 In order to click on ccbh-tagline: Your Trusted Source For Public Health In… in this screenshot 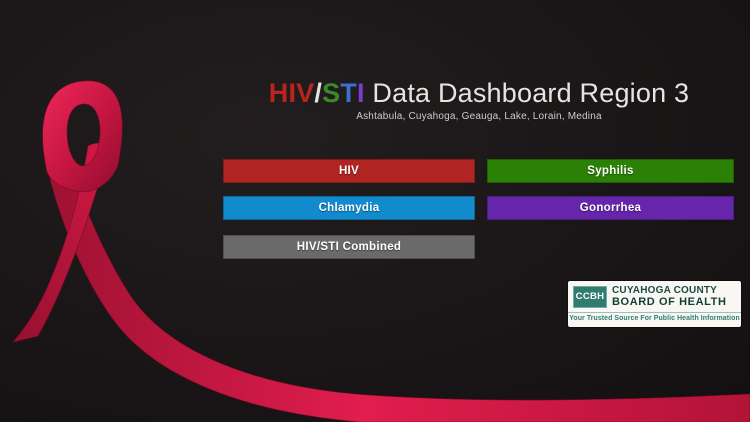, I will do `click(654, 317)`.